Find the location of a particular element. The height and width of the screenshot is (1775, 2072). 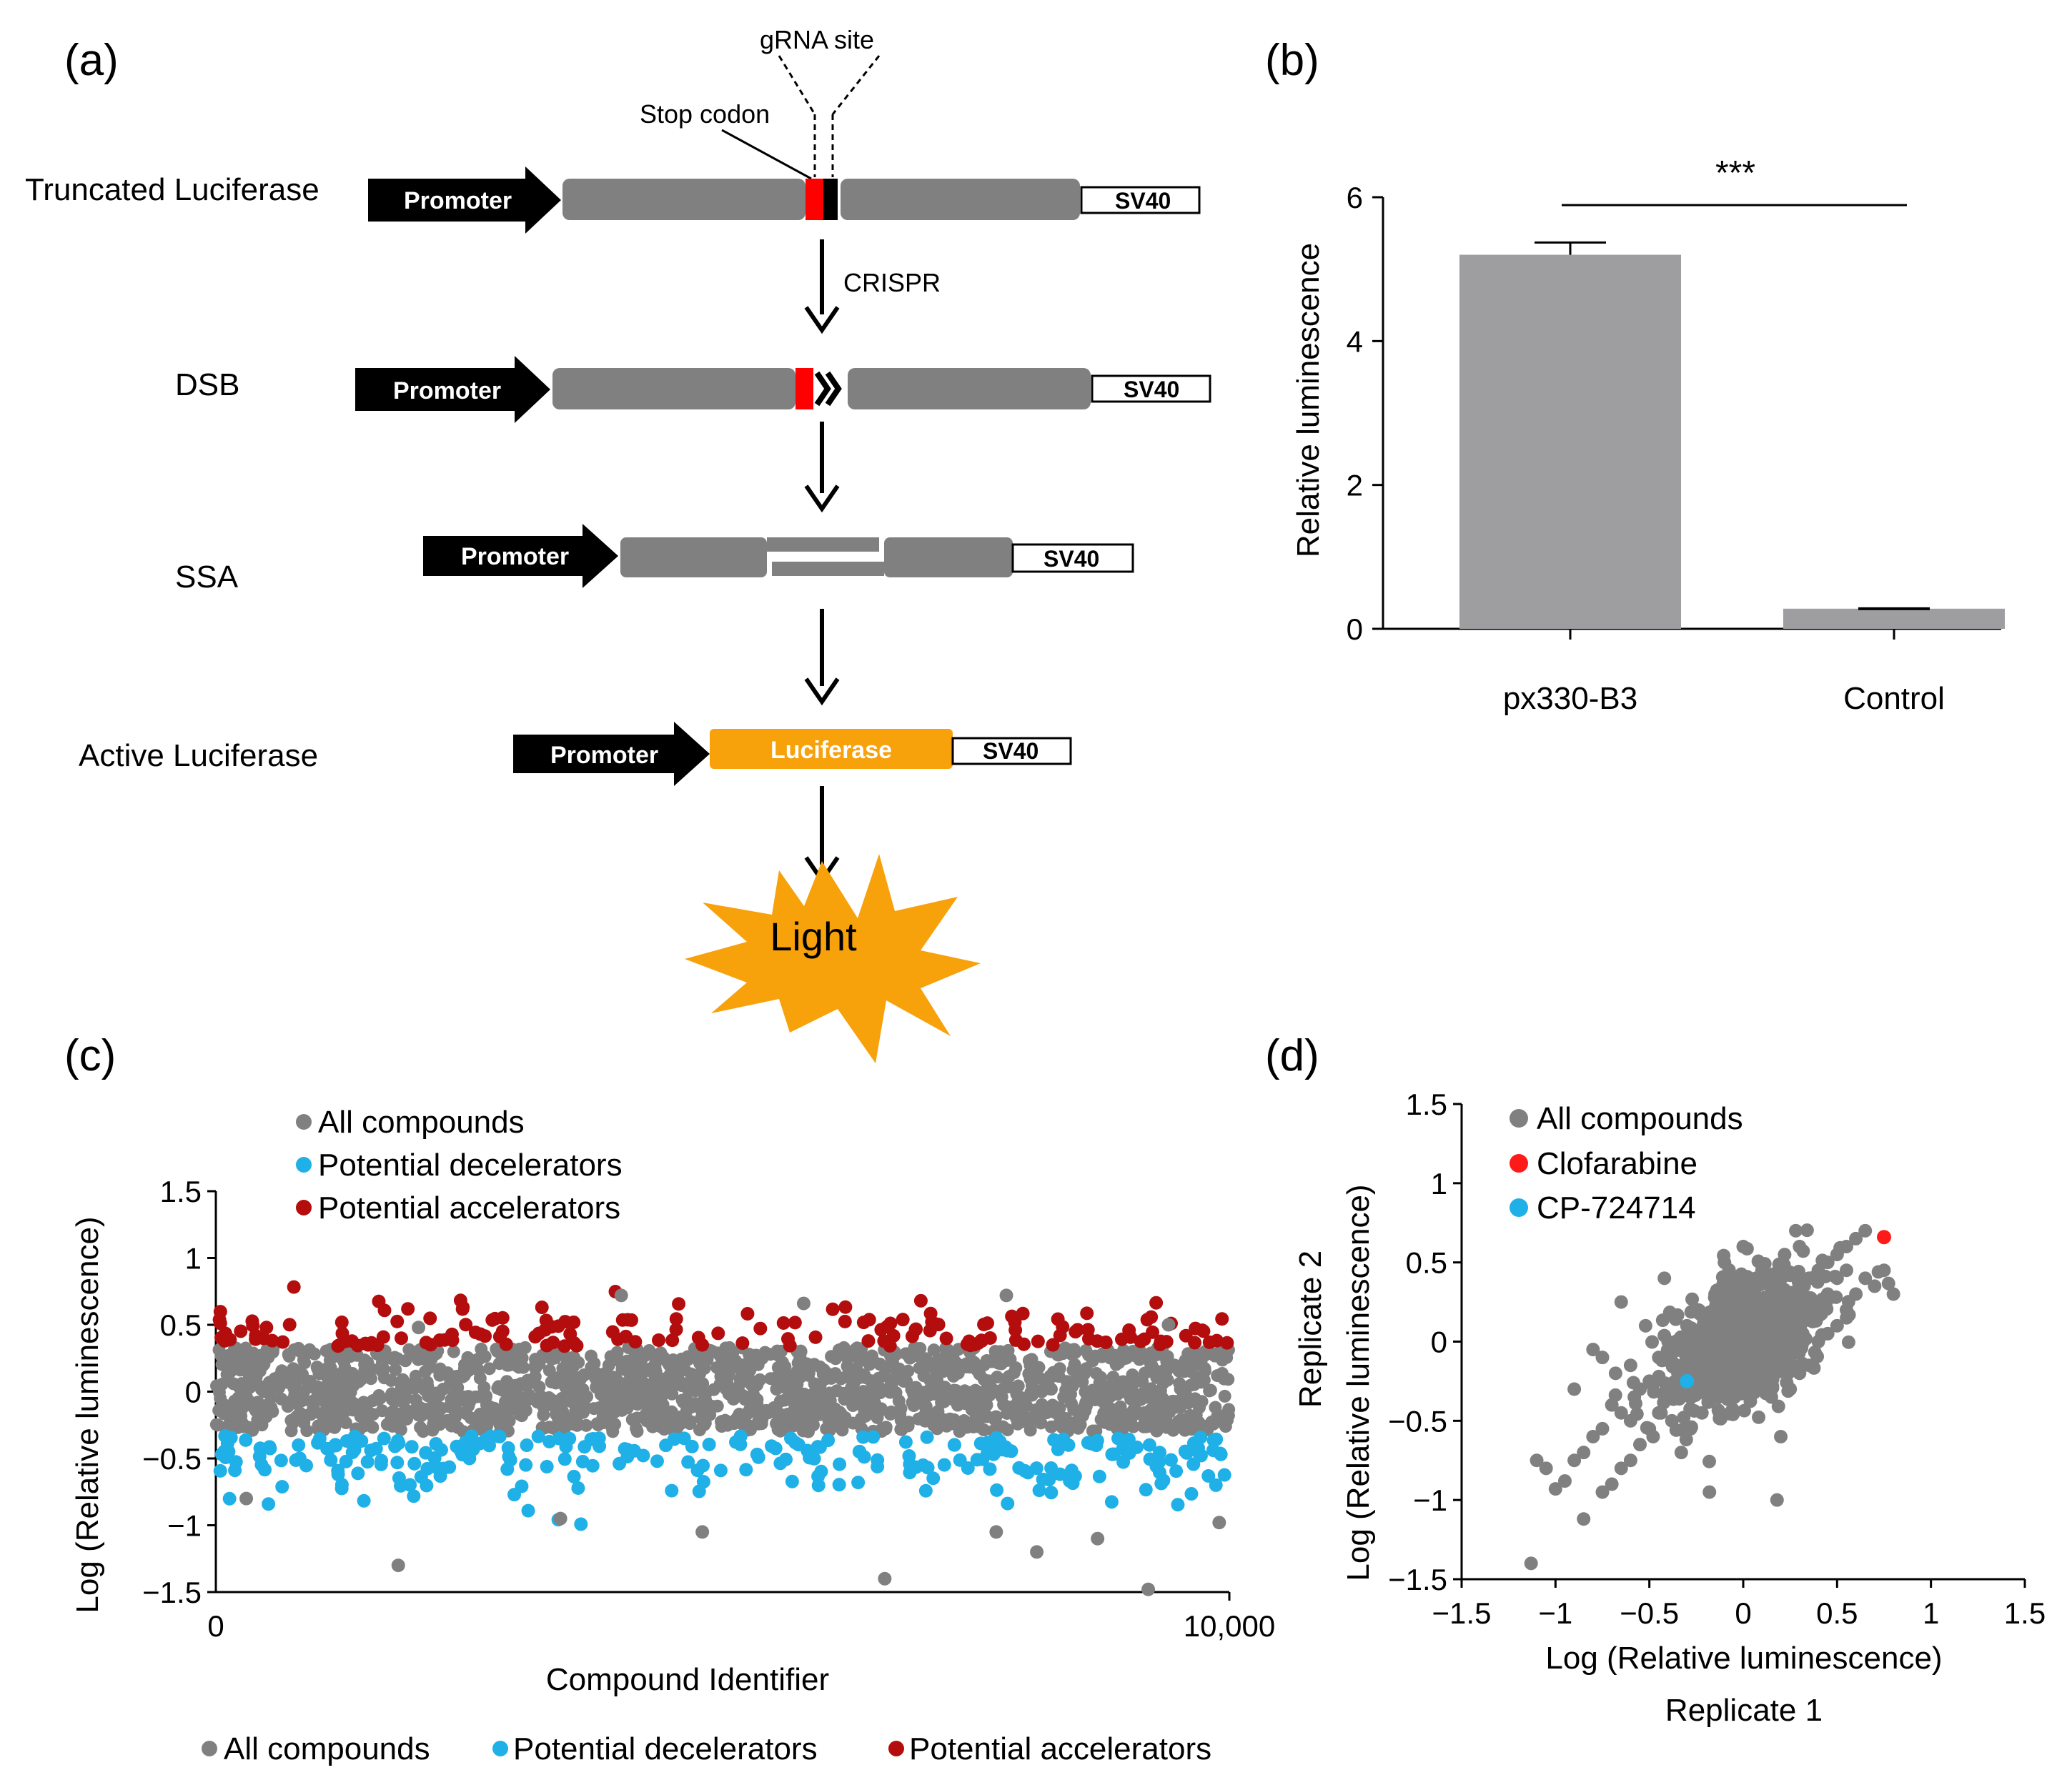

grna-site-label: gRNA site is located at coordinates (817, 39).